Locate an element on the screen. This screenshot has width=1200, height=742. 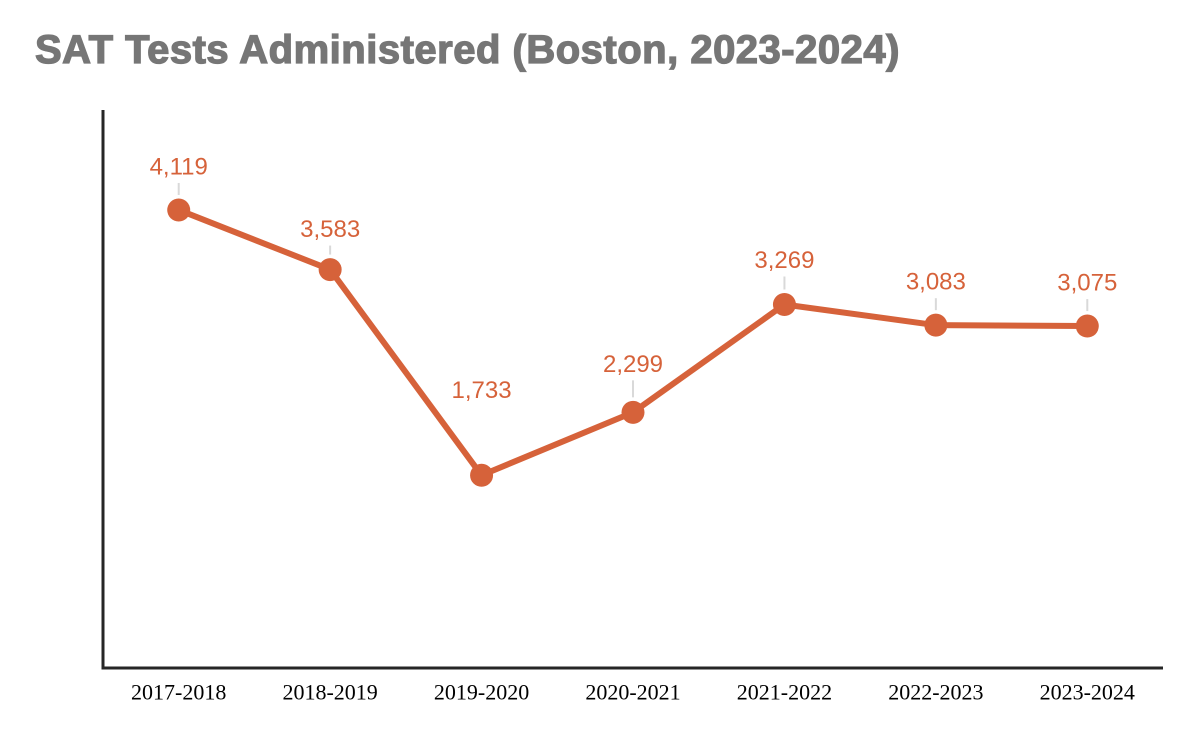
data-point-2018-2019 is located at coordinates (330, 270).